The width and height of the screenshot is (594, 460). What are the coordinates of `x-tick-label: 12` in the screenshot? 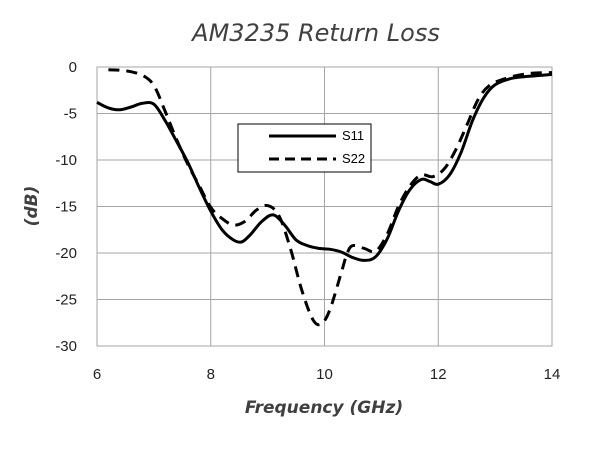 It's located at (438, 374).